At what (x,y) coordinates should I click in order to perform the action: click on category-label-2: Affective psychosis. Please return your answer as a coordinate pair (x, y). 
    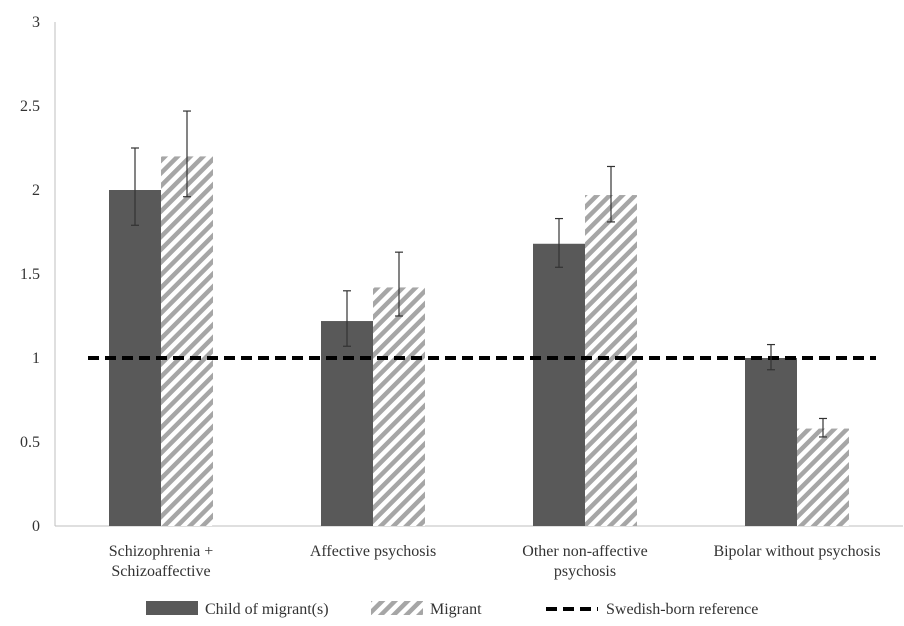
    Looking at the image, I should click on (373, 551).